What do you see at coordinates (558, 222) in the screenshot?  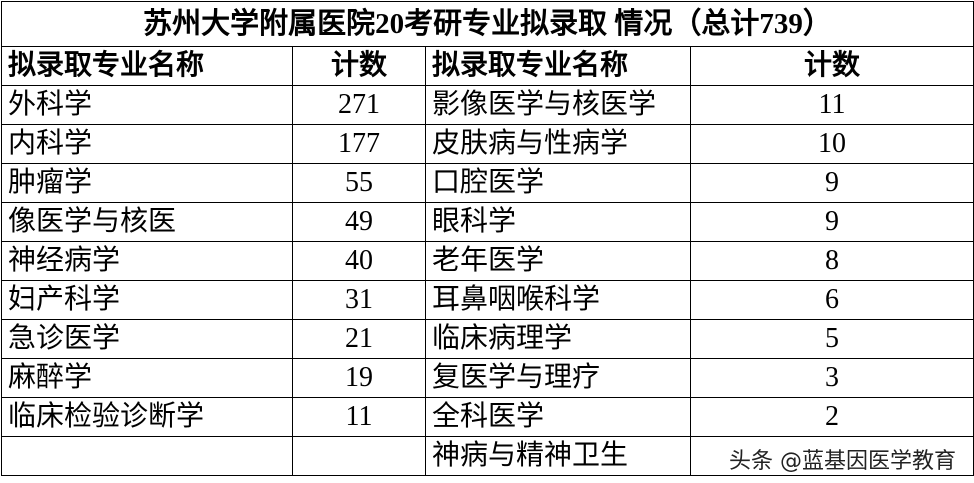 I see `major-cell: 眼科学` at bounding box center [558, 222].